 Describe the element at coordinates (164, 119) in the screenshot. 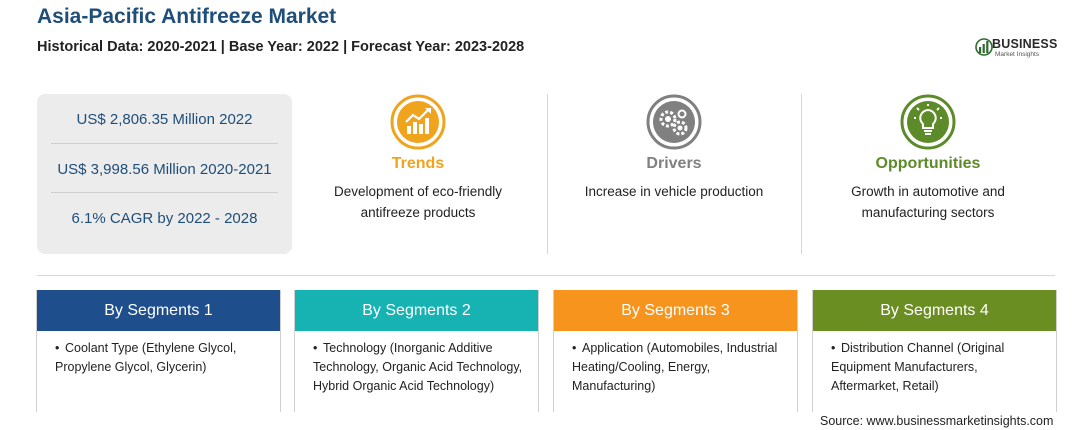

I see `stat-market-size-2022: US$ 2,806.35 Million 2022` at that location.